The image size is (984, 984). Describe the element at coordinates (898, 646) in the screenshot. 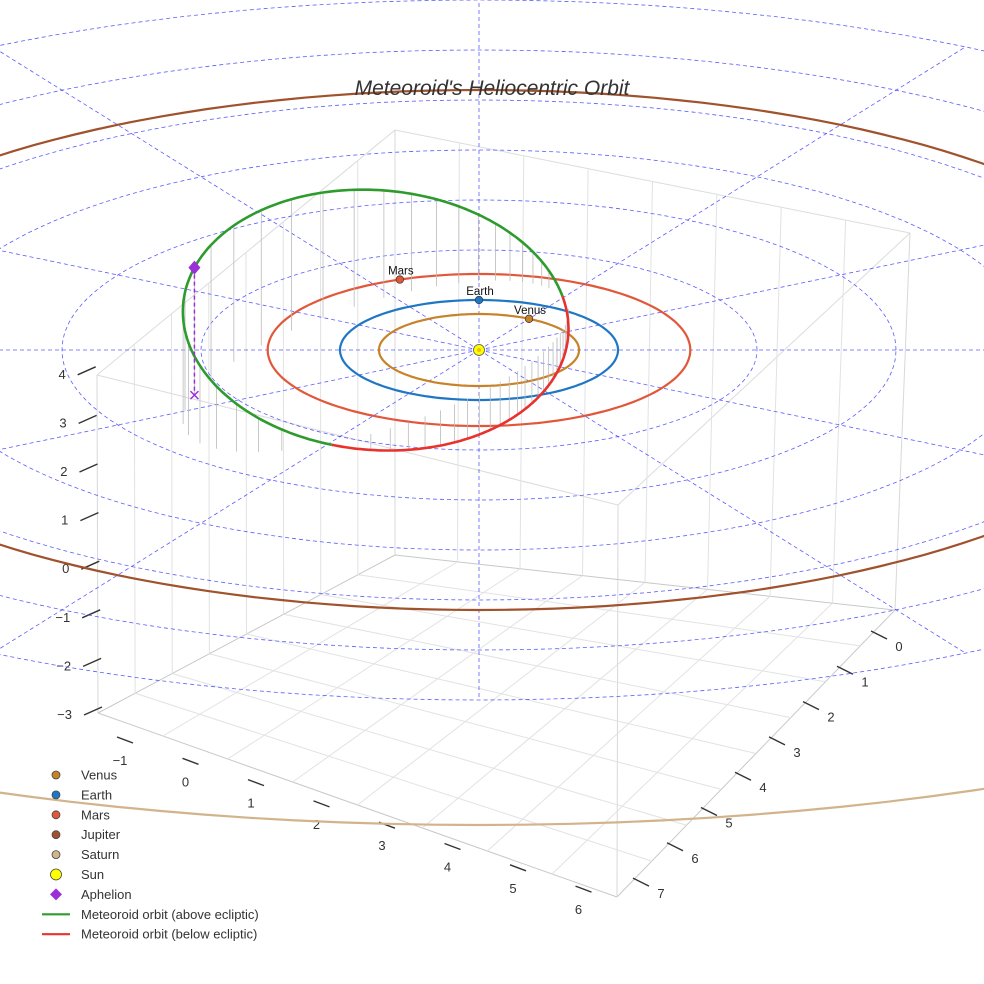

I see `y-tick-label: 0` at that location.